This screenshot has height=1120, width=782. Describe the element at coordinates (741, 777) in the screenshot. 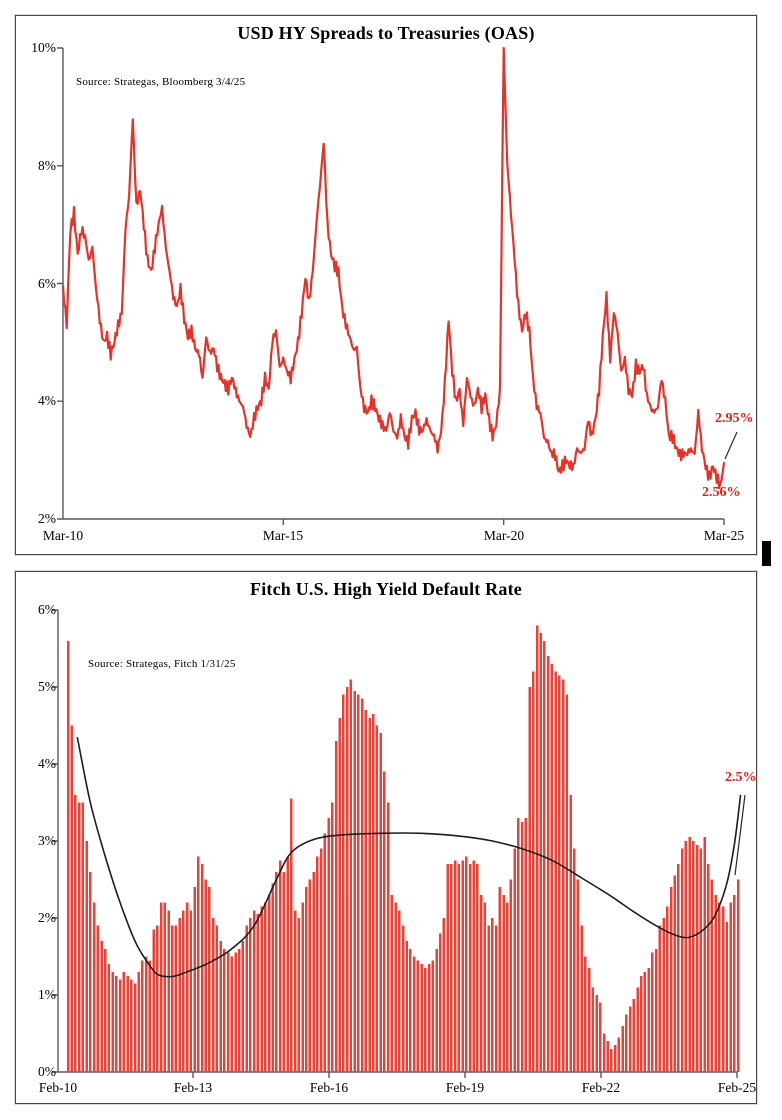

I see `end-value-annotation: 2.5%` at that location.